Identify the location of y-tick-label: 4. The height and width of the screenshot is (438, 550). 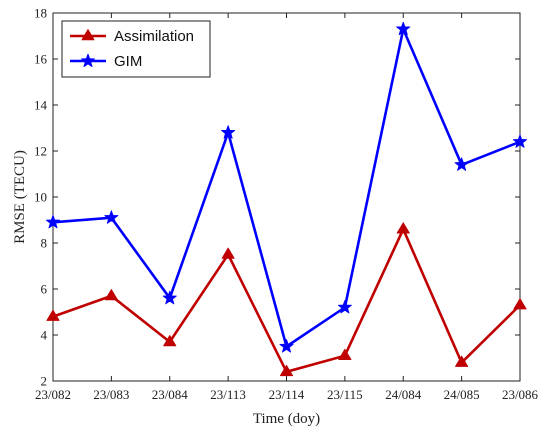
(44, 335).